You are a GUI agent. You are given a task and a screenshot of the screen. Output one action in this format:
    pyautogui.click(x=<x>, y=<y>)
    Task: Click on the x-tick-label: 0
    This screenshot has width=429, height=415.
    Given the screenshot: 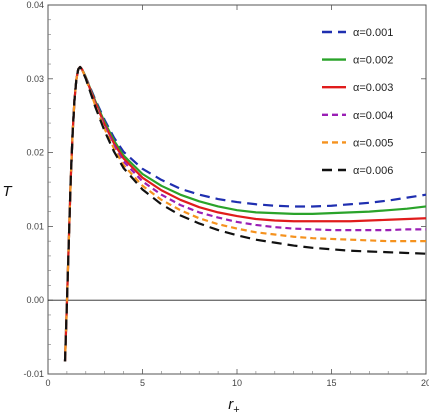 What is the action you would take?
    pyautogui.click(x=47, y=383)
    